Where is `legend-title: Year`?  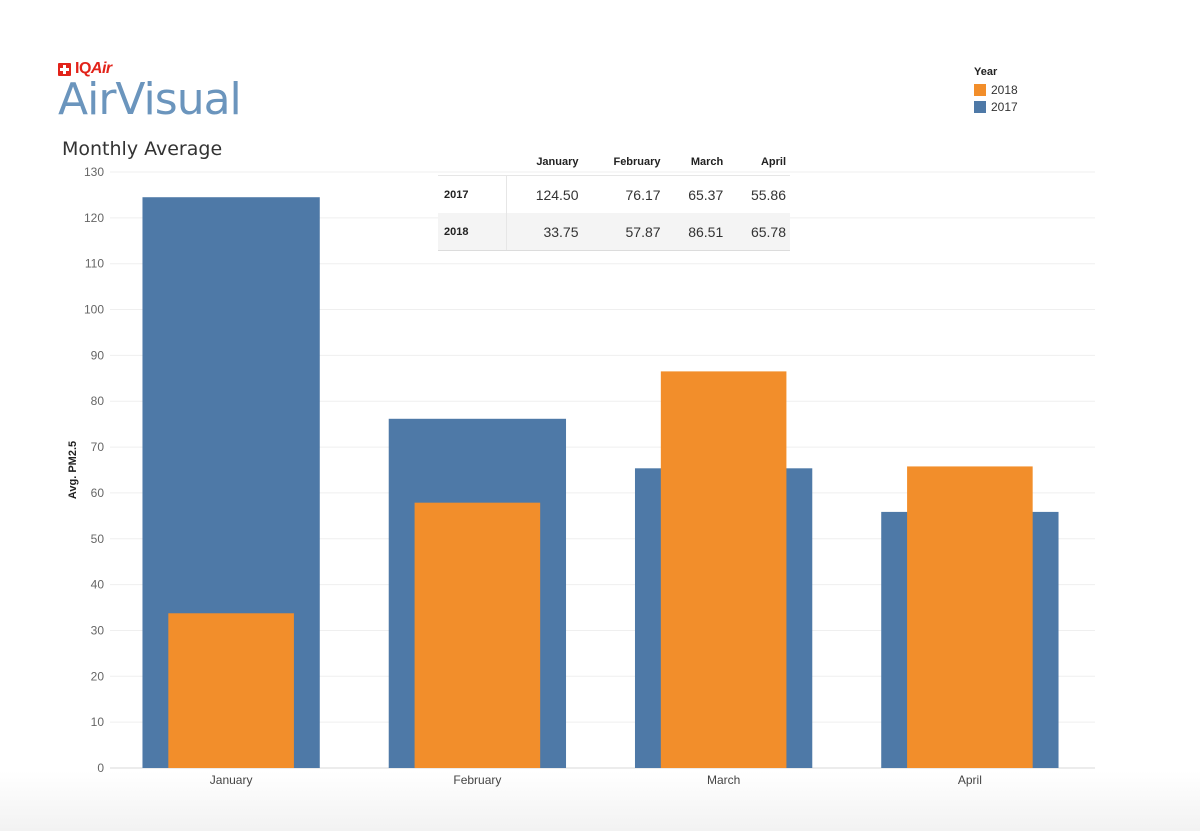 legend-title: Year is located at coordinates (986, 72).